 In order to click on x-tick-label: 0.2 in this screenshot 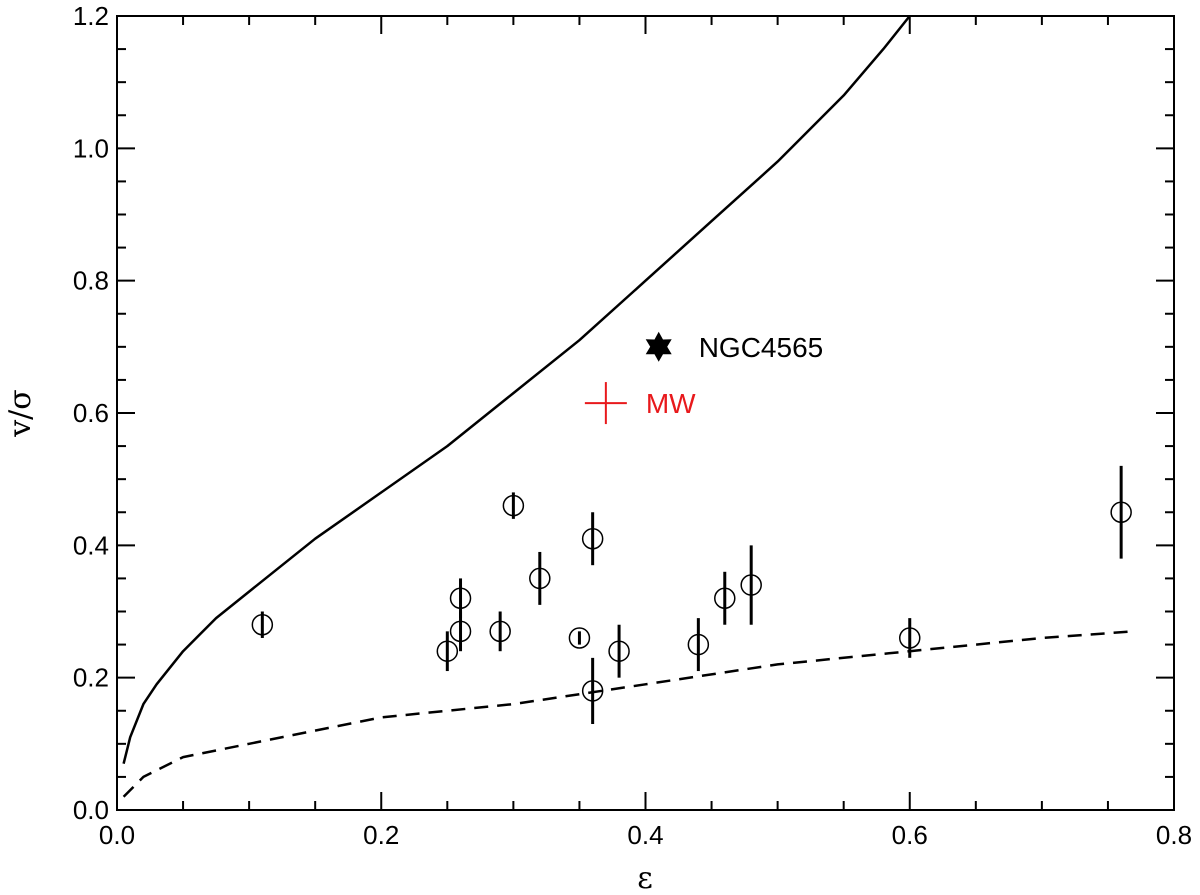, I will do `click(381, 835)`.